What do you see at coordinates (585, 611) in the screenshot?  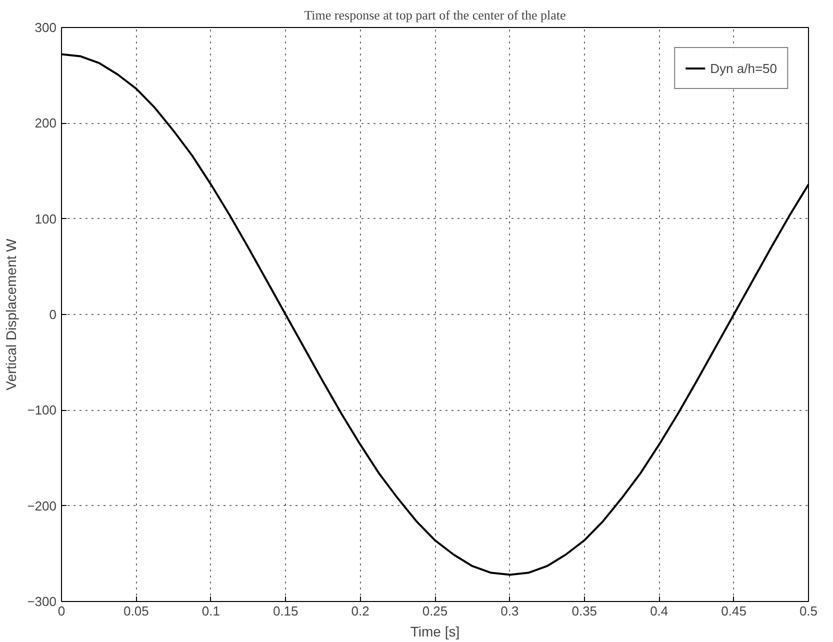 I see `x-tick-label: 0.35` at bounding box center [585, 611].